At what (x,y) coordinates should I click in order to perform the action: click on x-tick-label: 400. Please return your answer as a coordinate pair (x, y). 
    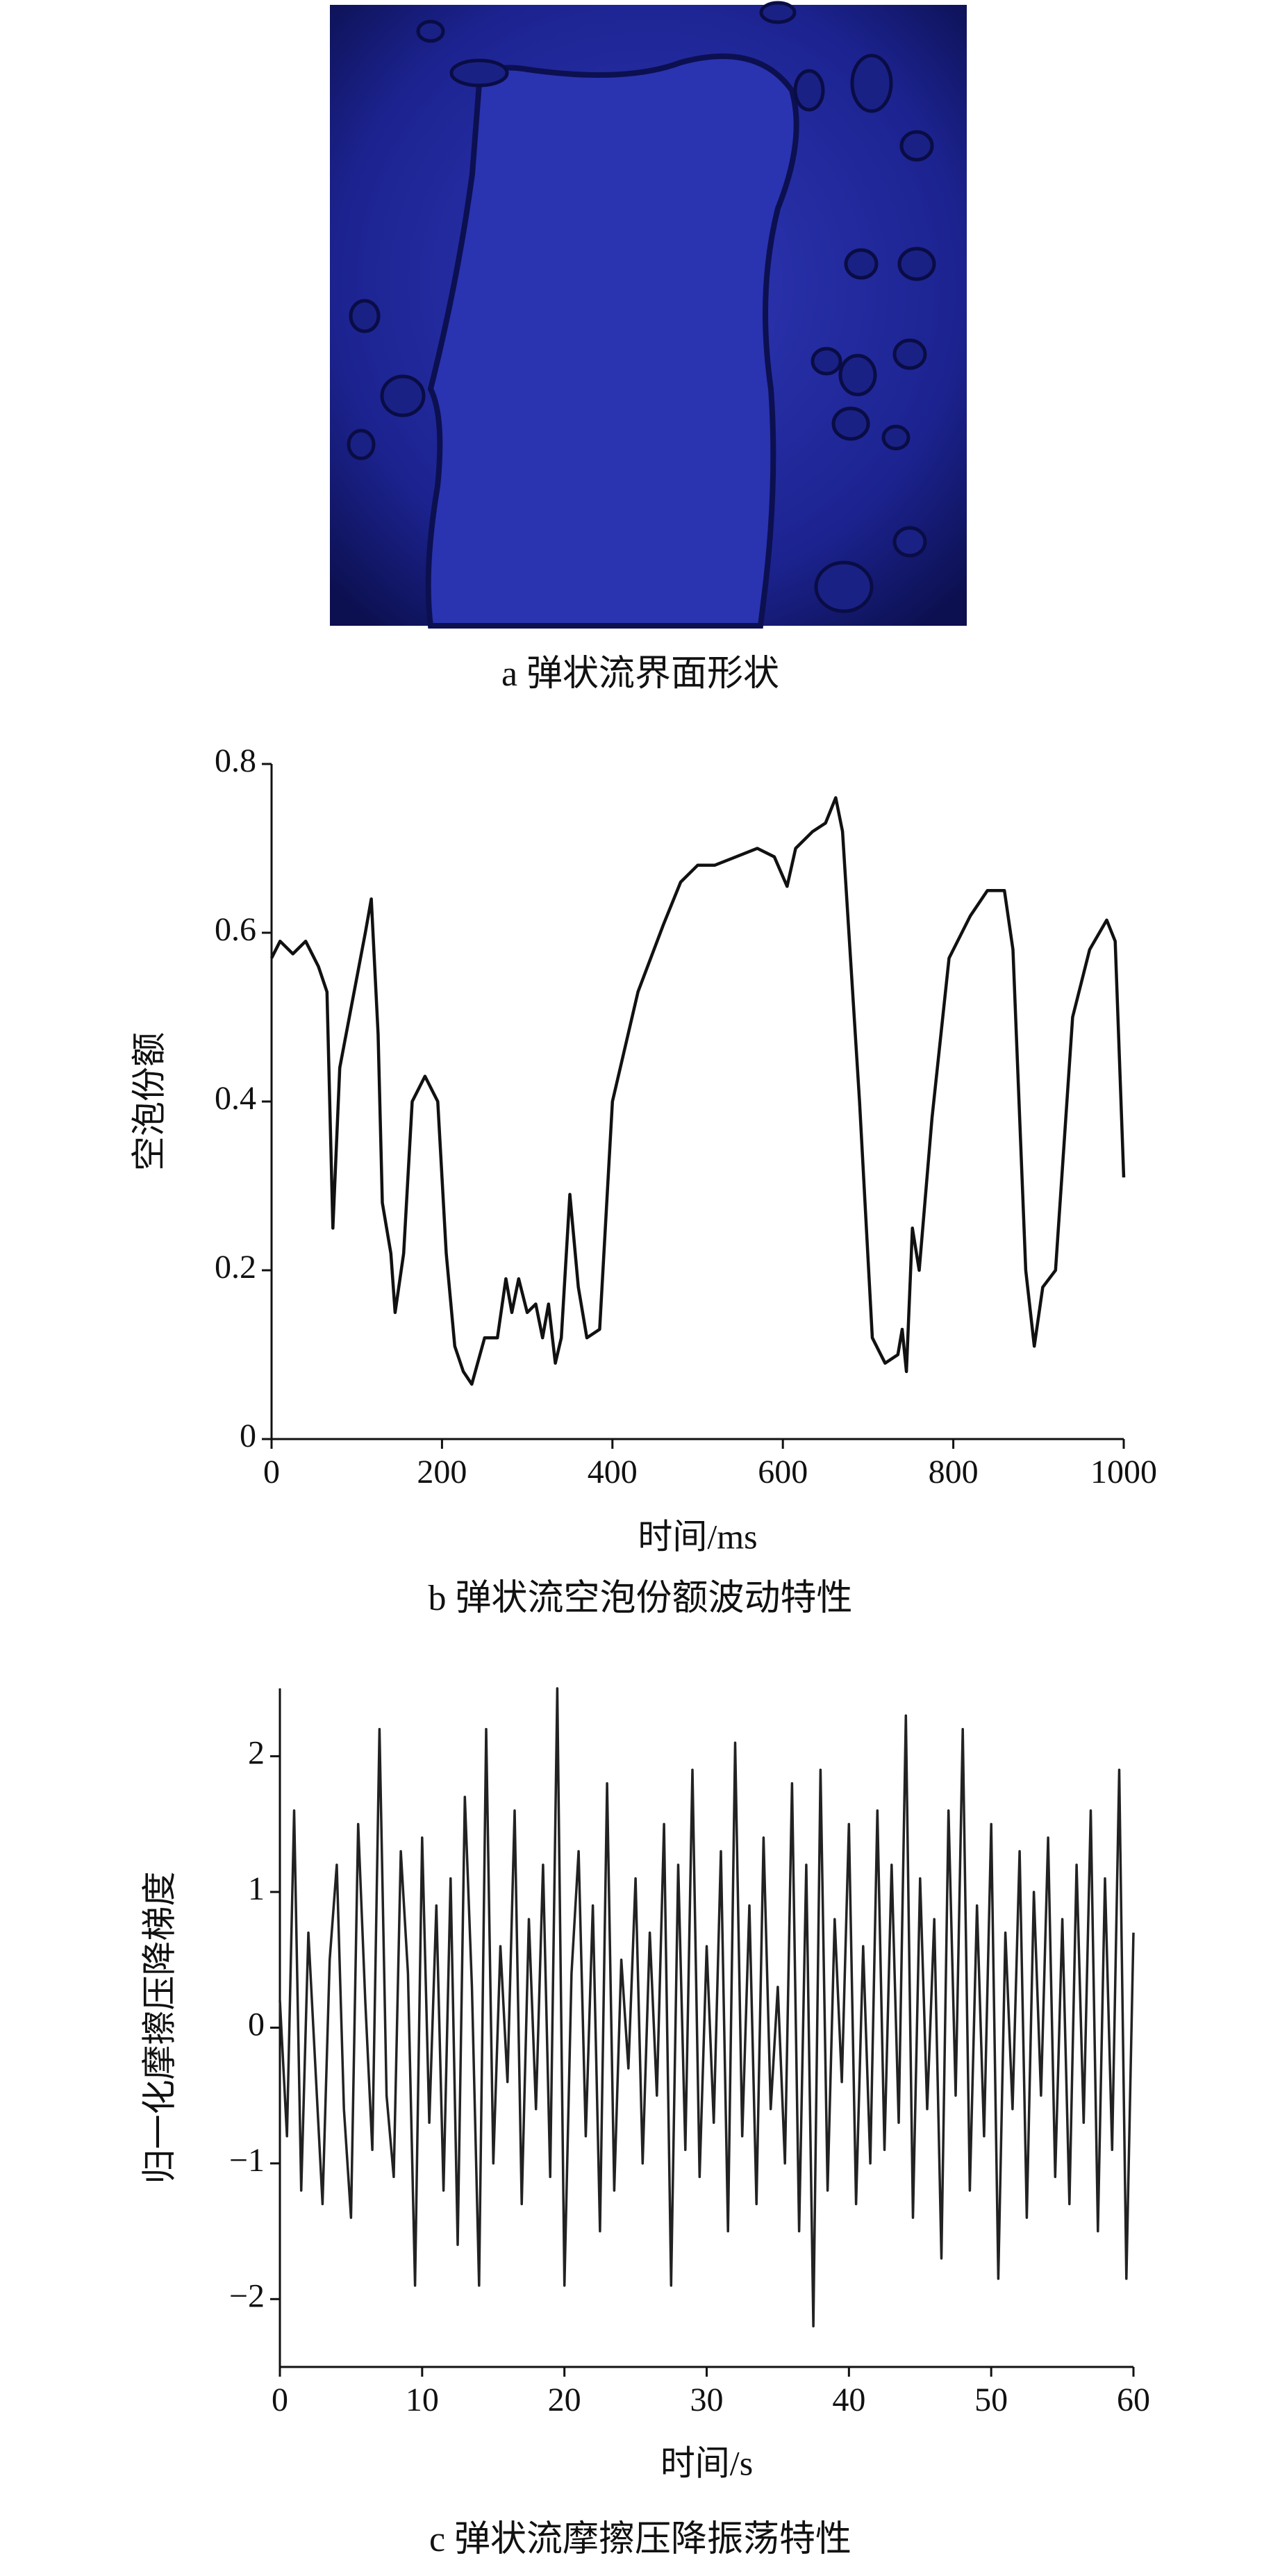
    Looking at the image, I should click on (613, 1472).